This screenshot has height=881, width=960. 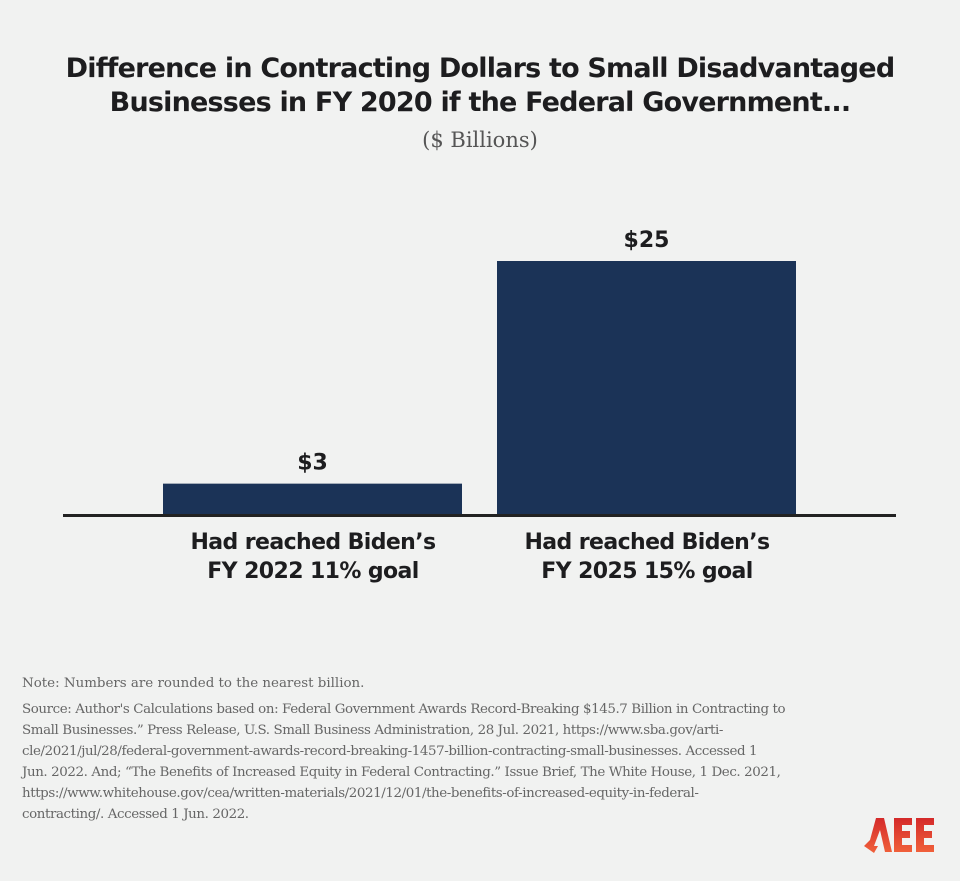 I want to click on category-label-line: FY 2022 11% goal, so click(x=313, y=571).